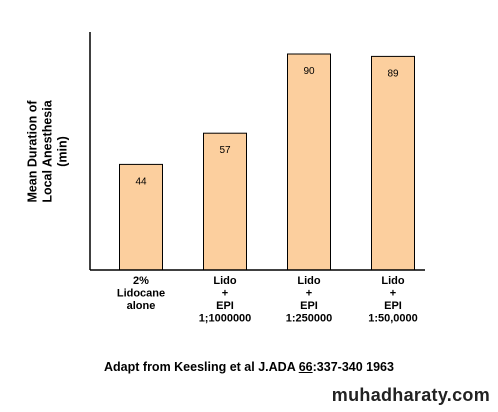 This screenshot has height=412, width=498. Describe the element at coordinates (32, 151) in the screenshot. I see `y-axis-label-line-1: Mean Duration of` at that location.